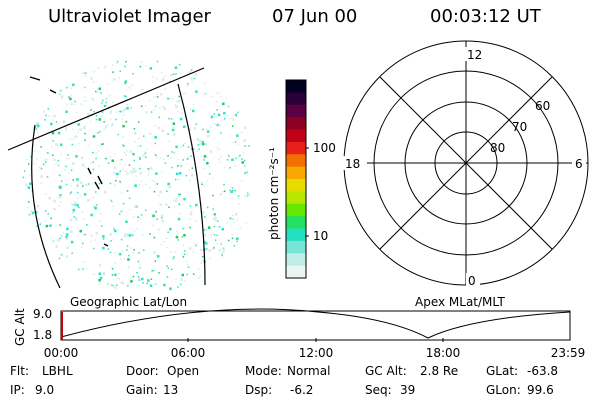 The image size is (600, 400). I want to click on colorbar-tick-label-10: 10, so click(320, 236).